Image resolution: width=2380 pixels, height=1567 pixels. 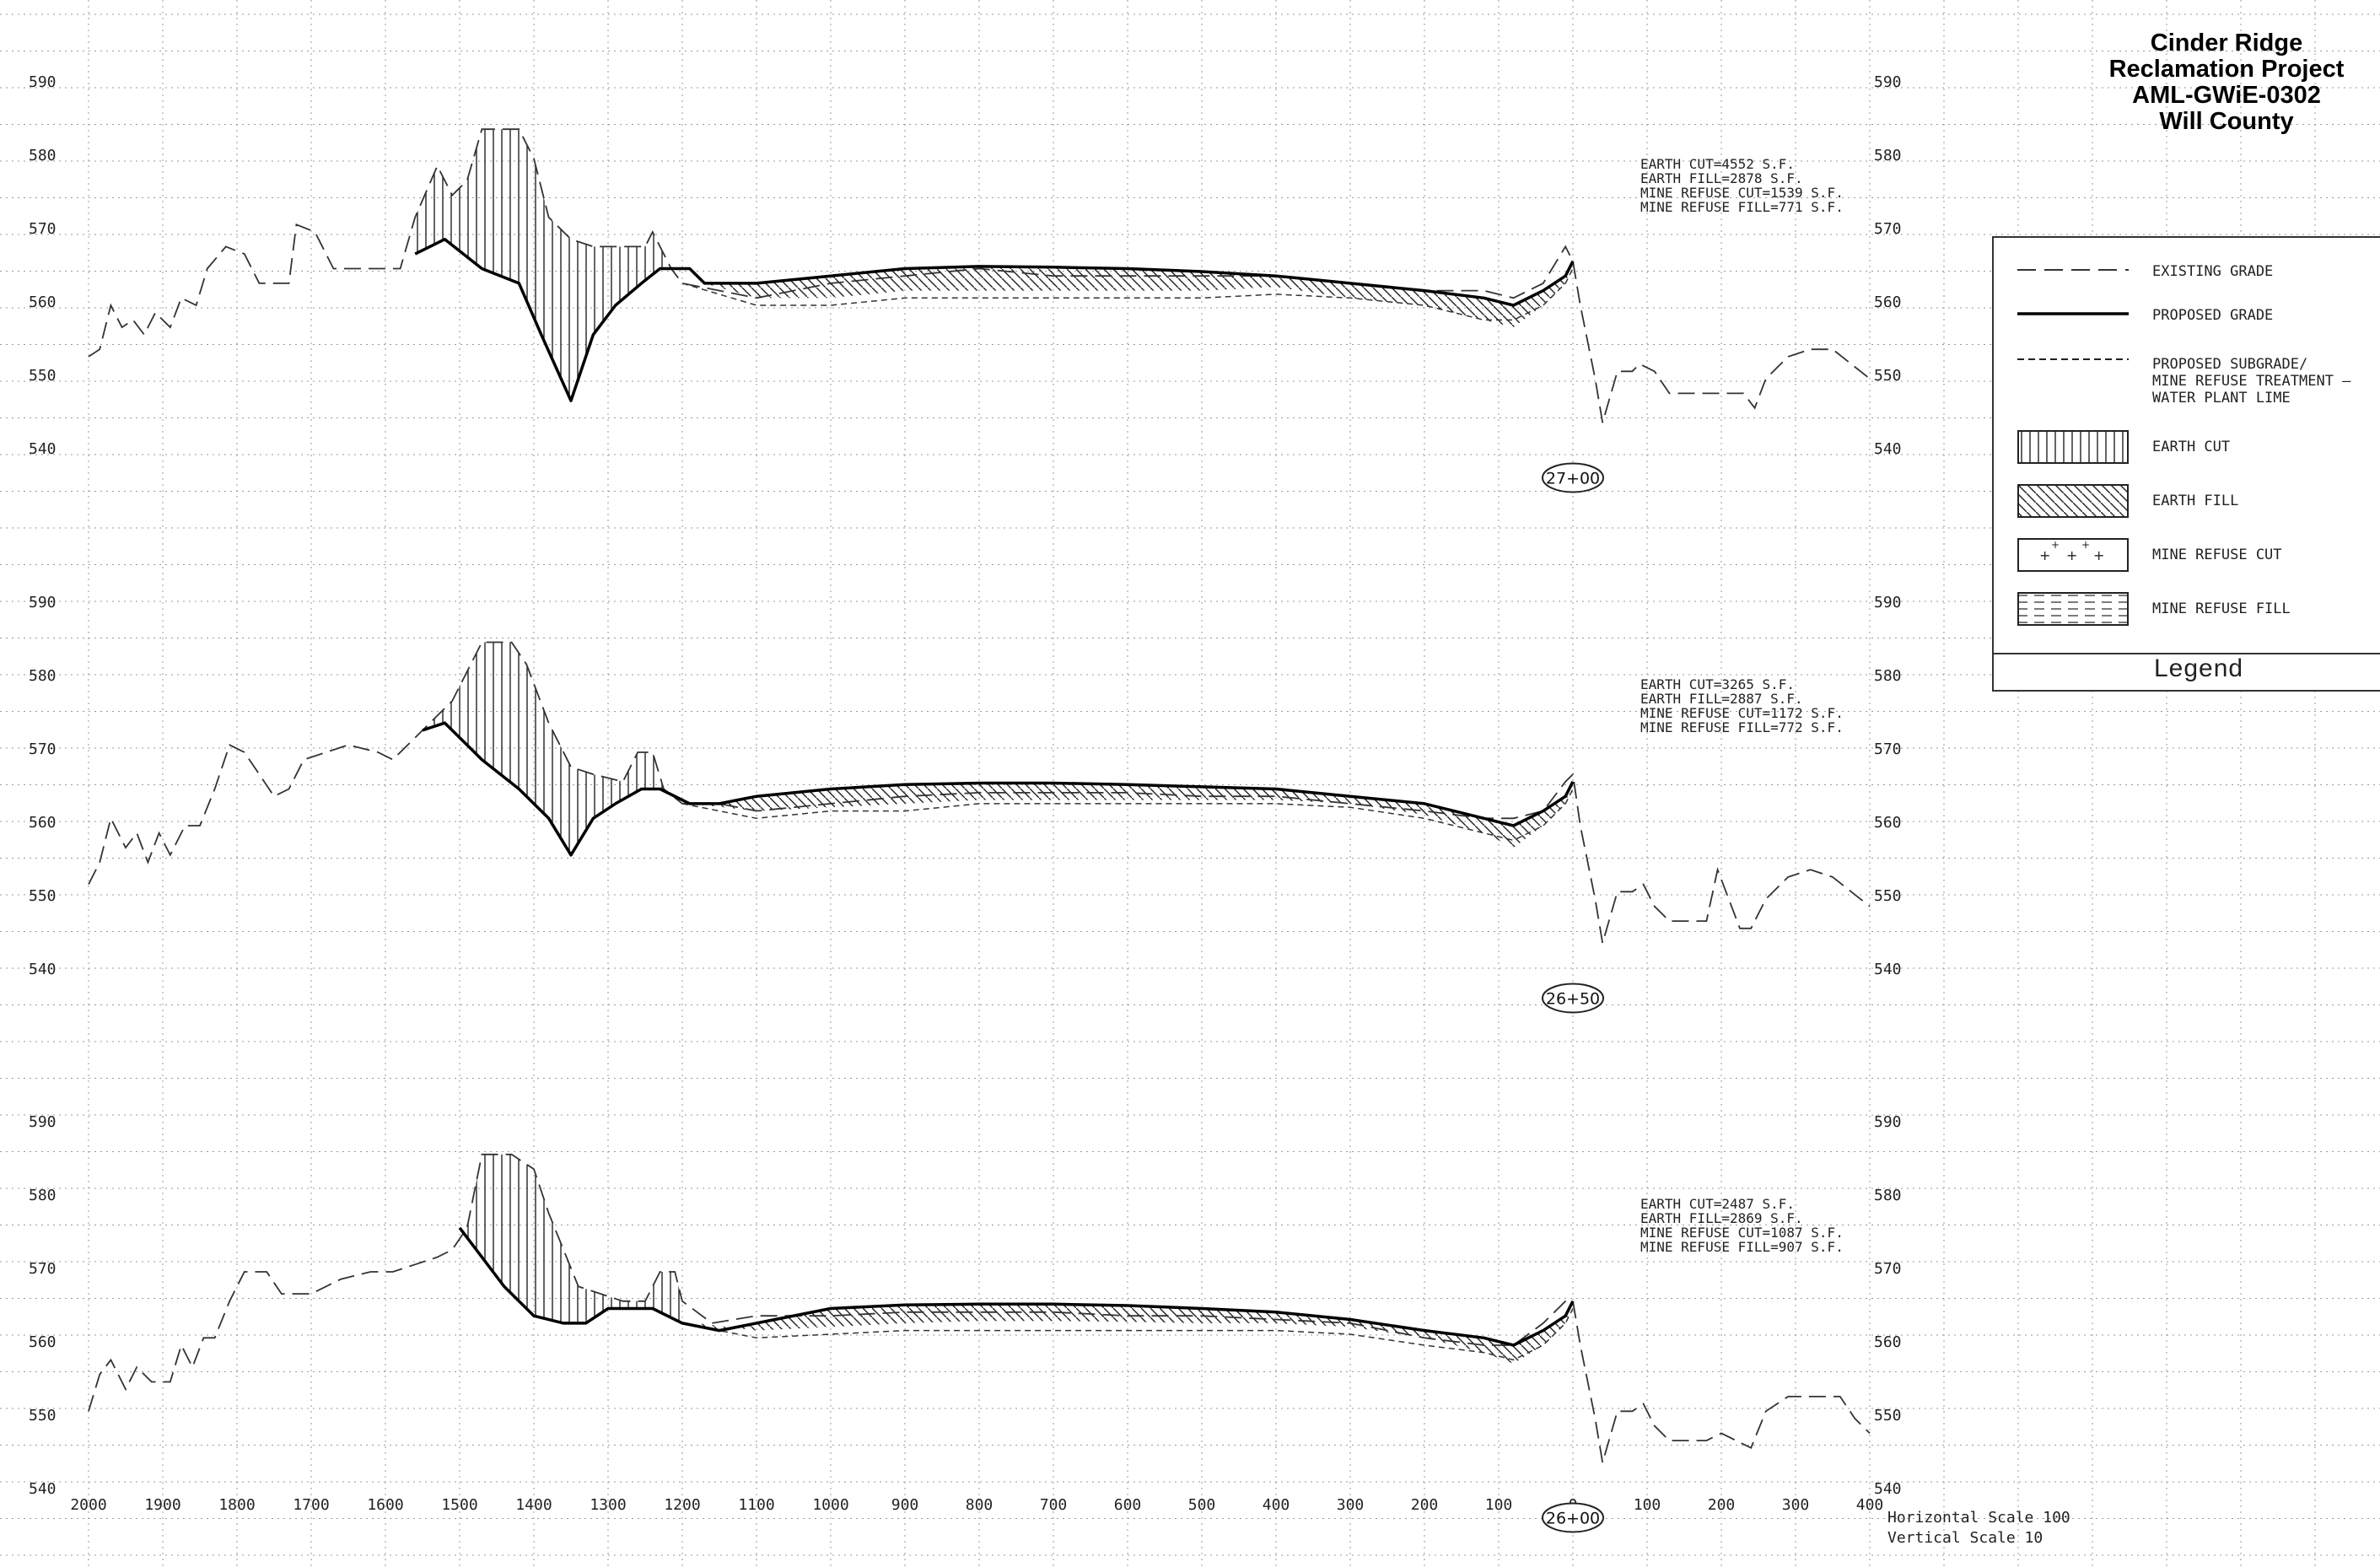 I want to click on quantity-label: MINE REFUSE FILL=771 S.F., so click(x=1742, y=207).